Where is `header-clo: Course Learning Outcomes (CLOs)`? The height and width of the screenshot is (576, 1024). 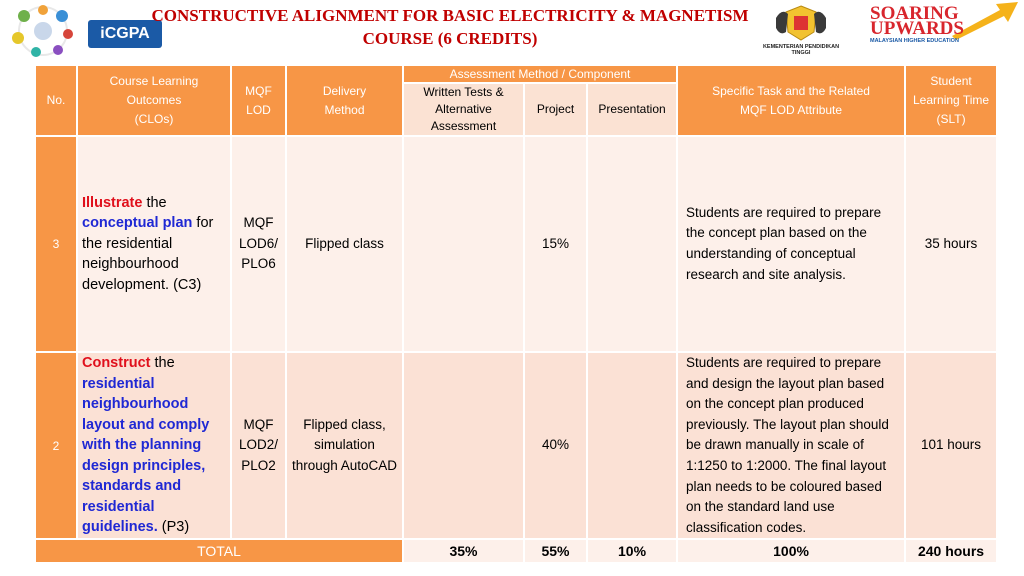
header-clo: Course Learning Outcomes (CLOs) is located at coordinates (154, 100).